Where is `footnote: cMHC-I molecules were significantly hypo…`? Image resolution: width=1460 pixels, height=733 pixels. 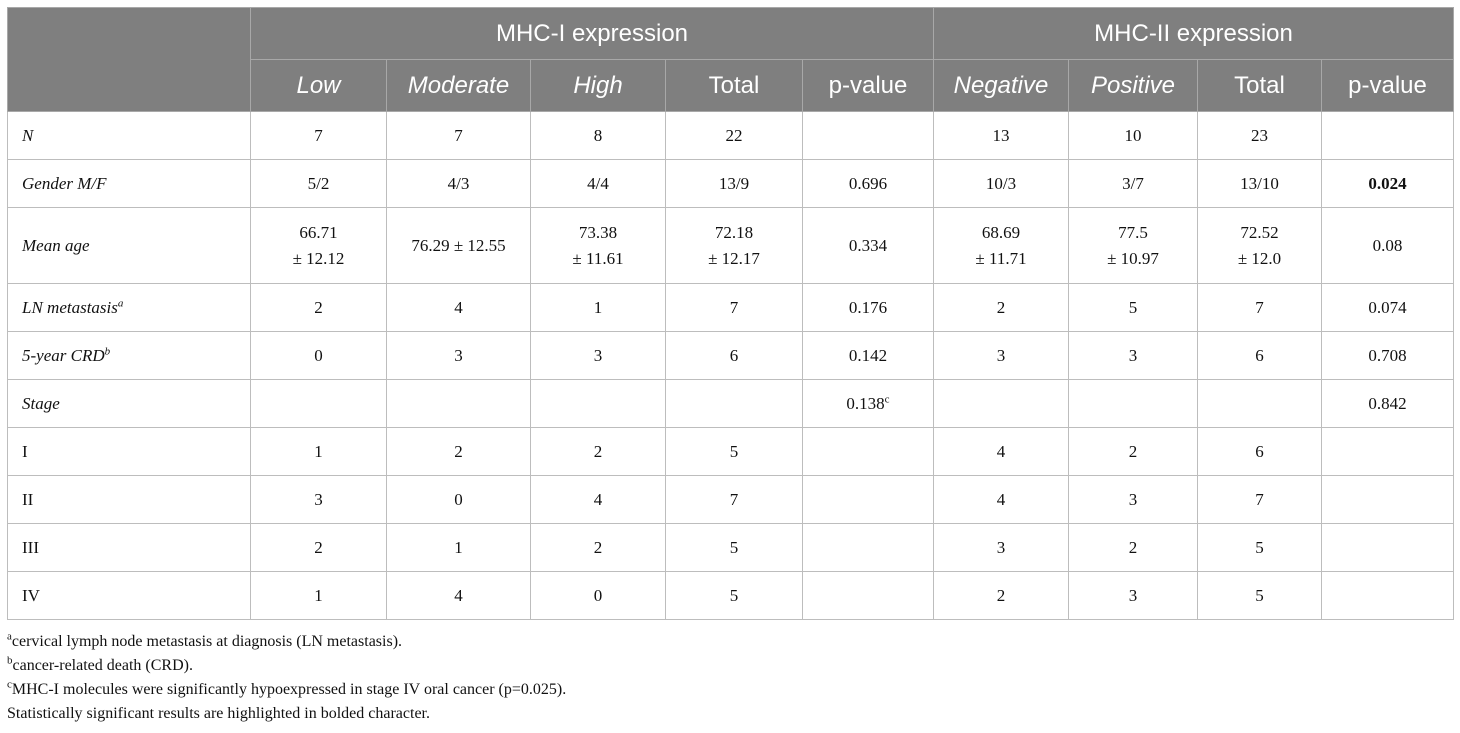
footnote: cMHC-I molecules were significantly hypo… is located at coordinates (286, 690).